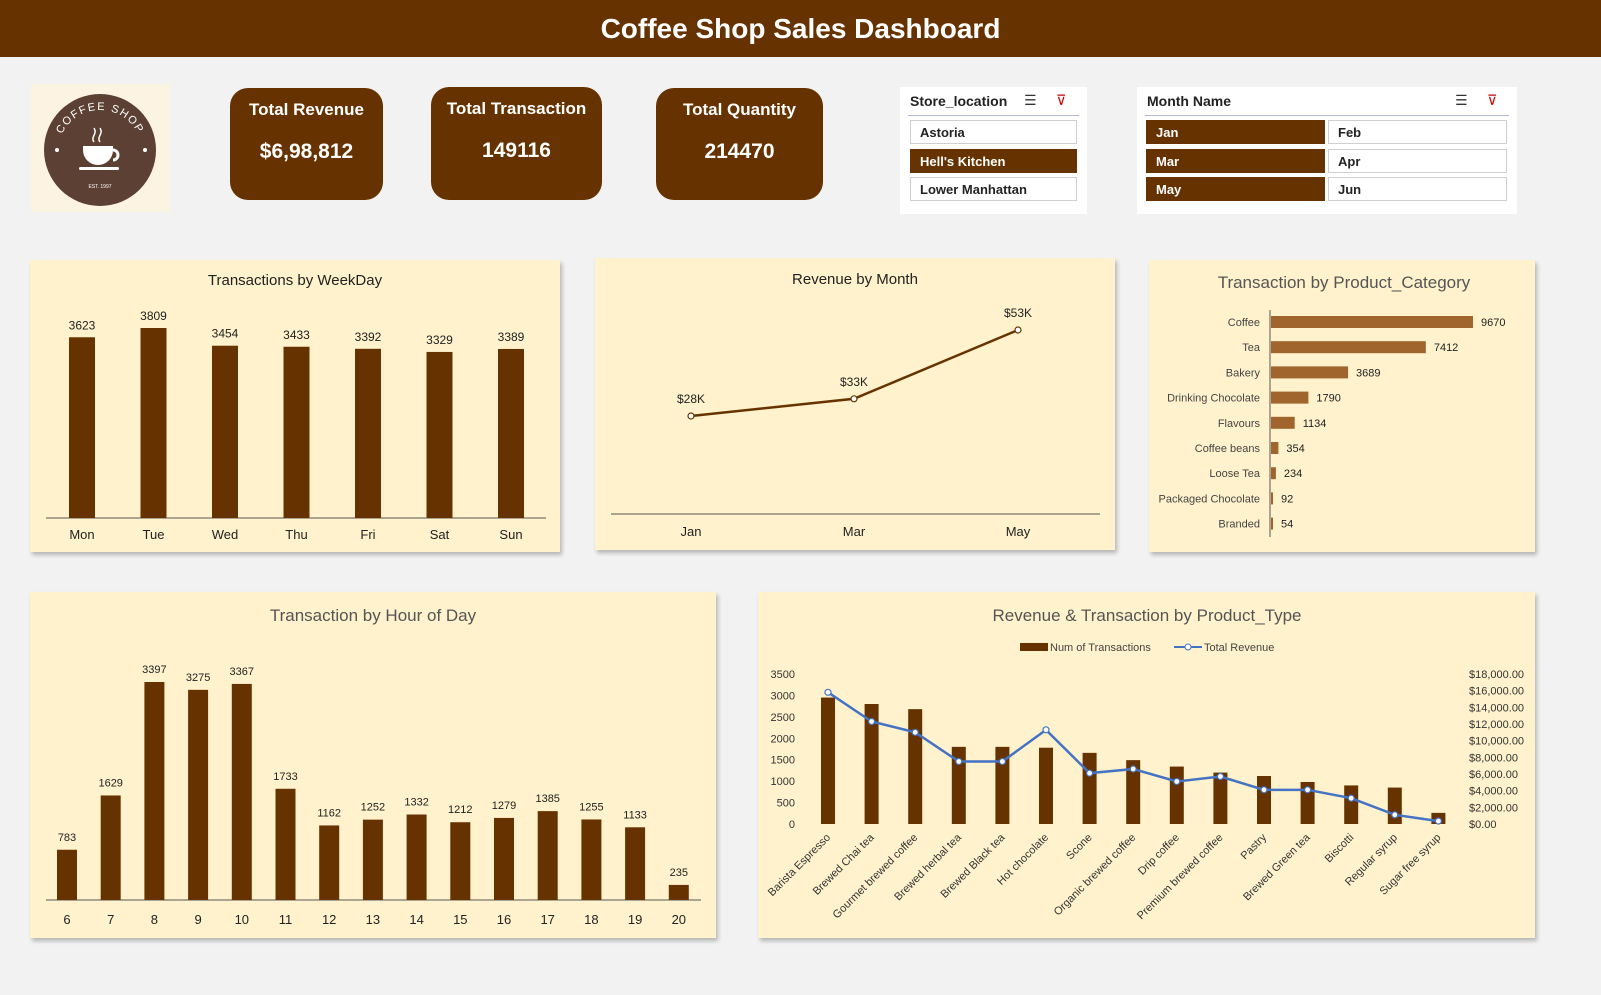 Image resolution: width=1601 pixels, height=995 pixels. What do you see at coordinates (1235, 132) in the screenshot?
I see `slicer-item-jan: Jan` at bounding box center [1235, 132].